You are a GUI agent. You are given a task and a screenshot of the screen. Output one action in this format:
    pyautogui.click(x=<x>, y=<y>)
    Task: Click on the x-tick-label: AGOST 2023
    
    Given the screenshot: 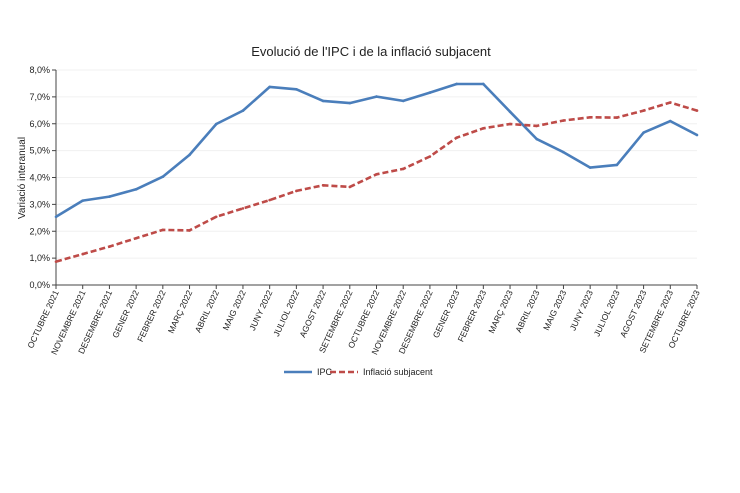 What is the action you would take?
    pyautogui.click(x=633, y=313)
    